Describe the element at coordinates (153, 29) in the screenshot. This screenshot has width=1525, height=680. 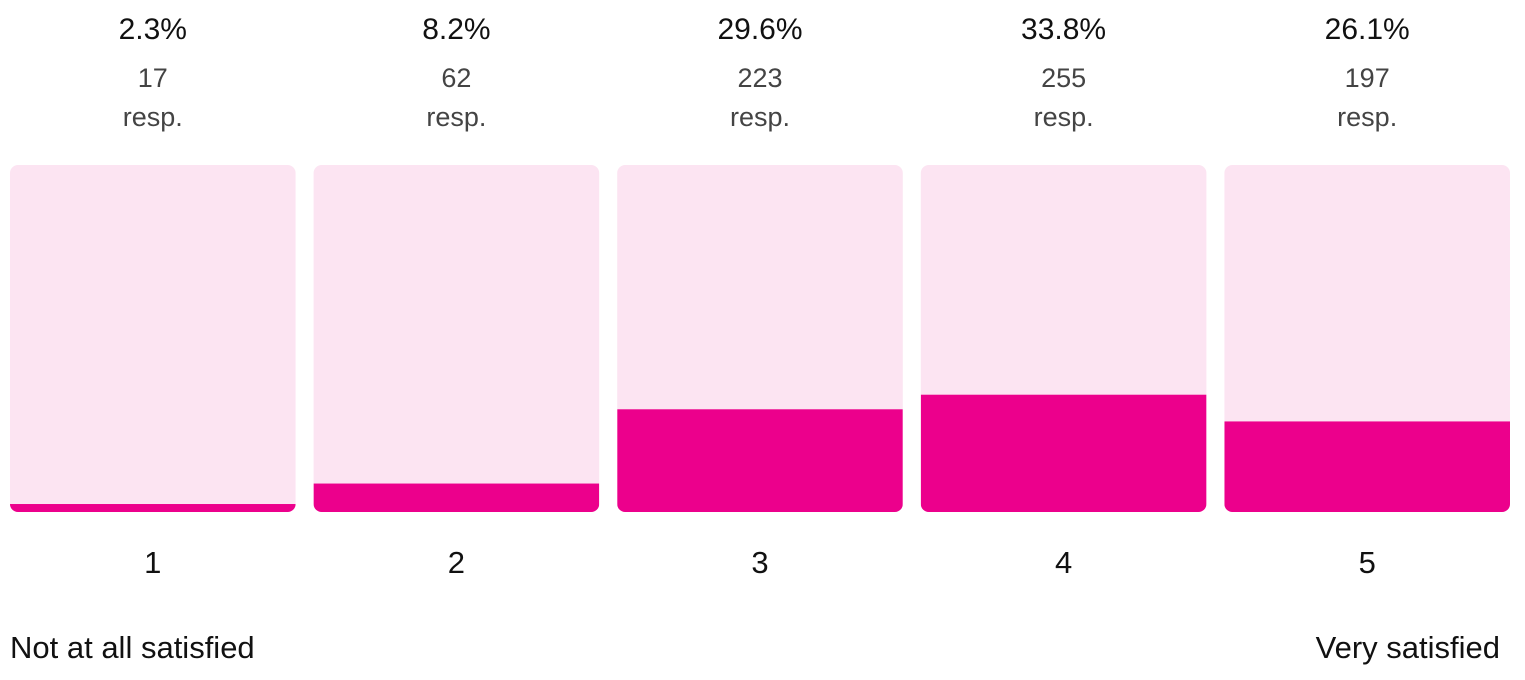
I see `value-label: 2.3%` at that location.